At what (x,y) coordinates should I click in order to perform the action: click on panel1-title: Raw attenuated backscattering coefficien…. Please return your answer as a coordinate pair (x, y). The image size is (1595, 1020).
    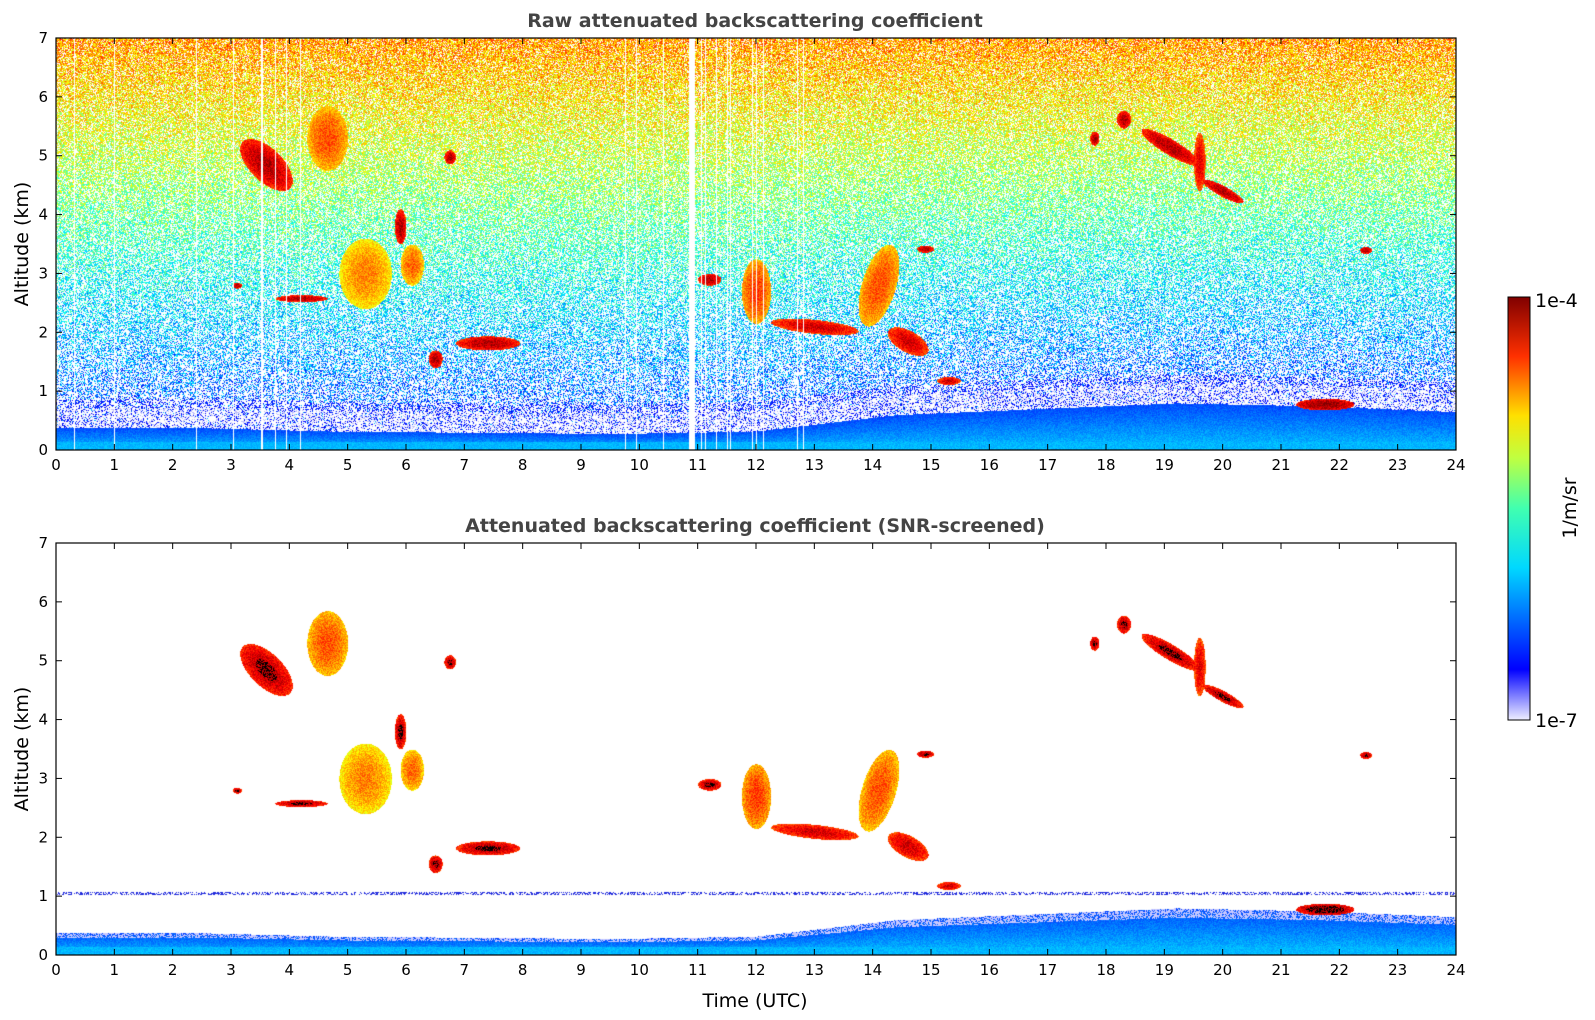
    Looking at the image, I should click on (755, 21).